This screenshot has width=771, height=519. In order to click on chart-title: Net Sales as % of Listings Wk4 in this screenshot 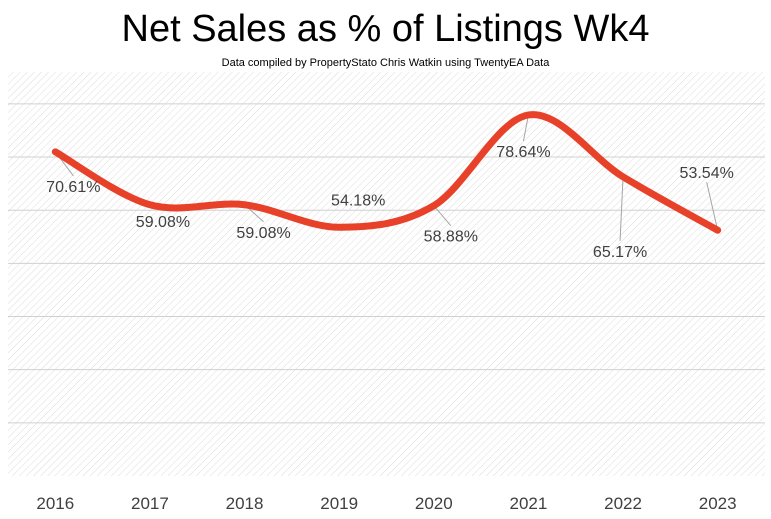, I will do `click(385, 29)`.